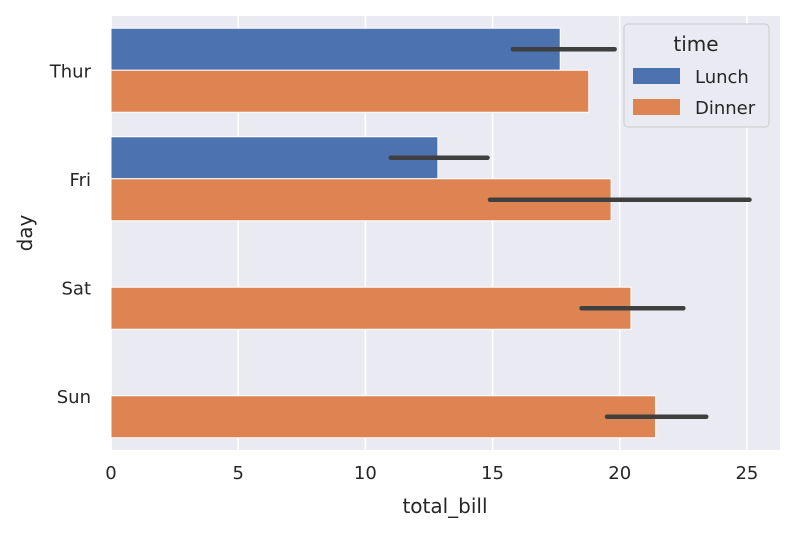  What do you see at coordinates (25, 232) in the screenshot?
I see `y-axis-label: day` at bounding box center [25, 232].